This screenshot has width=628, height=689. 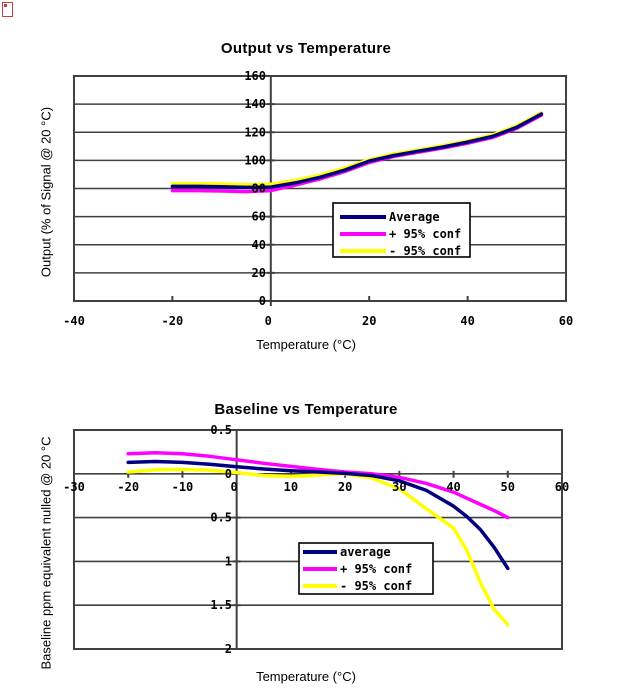 What do you see at coordinates (259, 189) in the screenshot?
I see `y-tick-label: 80` at bounding box center [259, 189].